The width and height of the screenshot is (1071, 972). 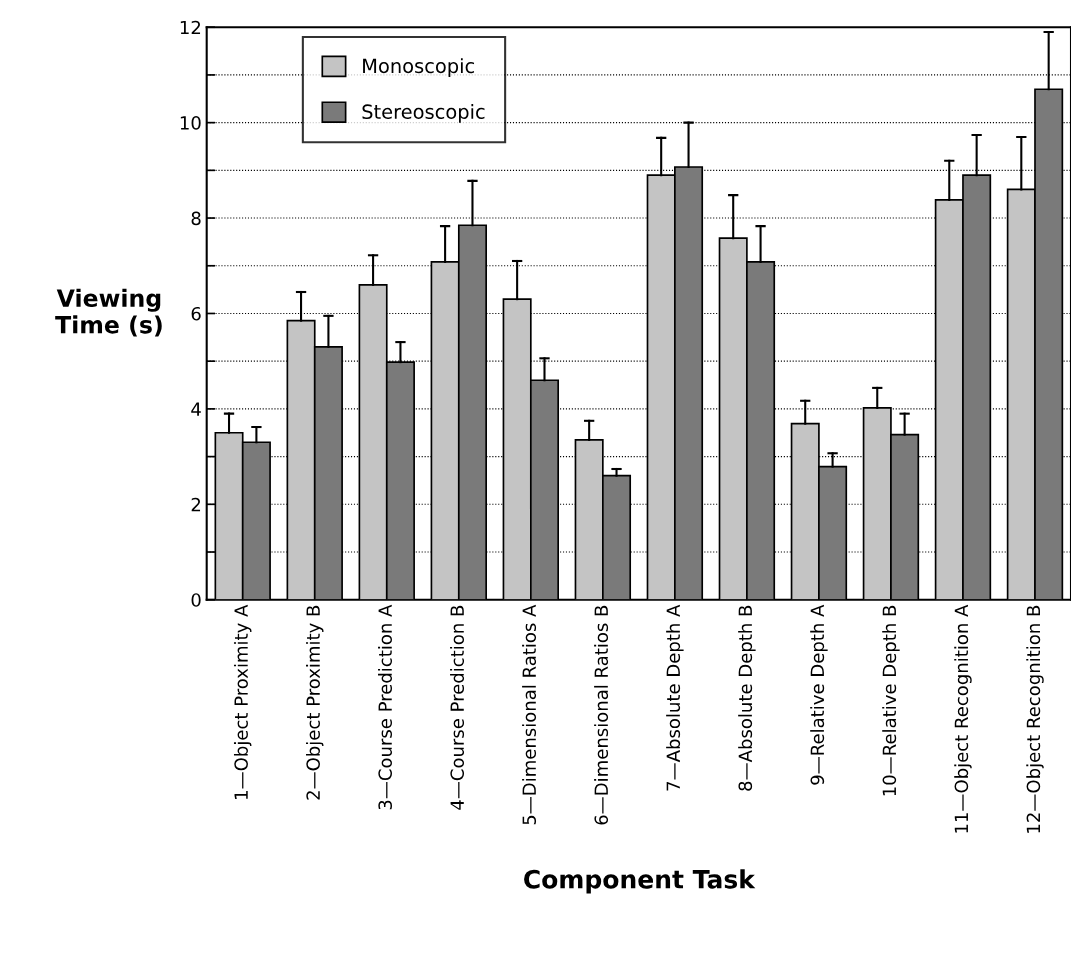 What do you see at coordinates (640, 881) in the screenshot?
I see `x-axis-title: Component Task` at bounding box center [640, 881].